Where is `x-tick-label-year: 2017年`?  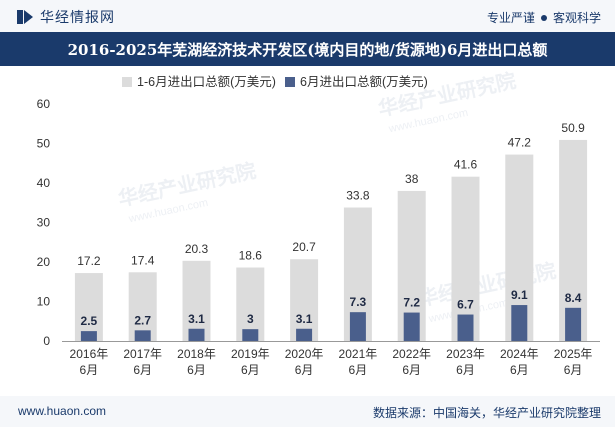
x-tick-label-year: 2017年 is located at coordinates (142, 354).